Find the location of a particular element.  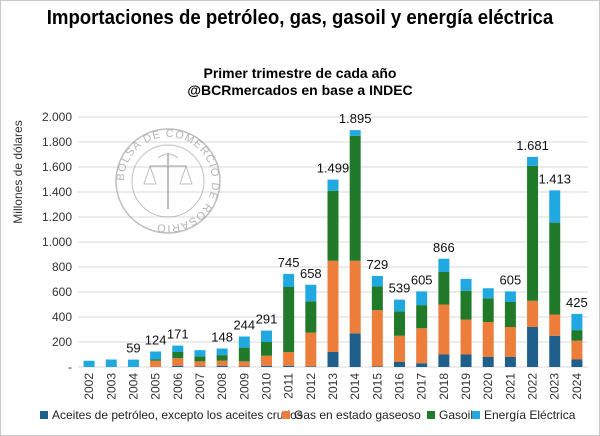

x-tick-label: 2024 is located at coordinates (577, 386).